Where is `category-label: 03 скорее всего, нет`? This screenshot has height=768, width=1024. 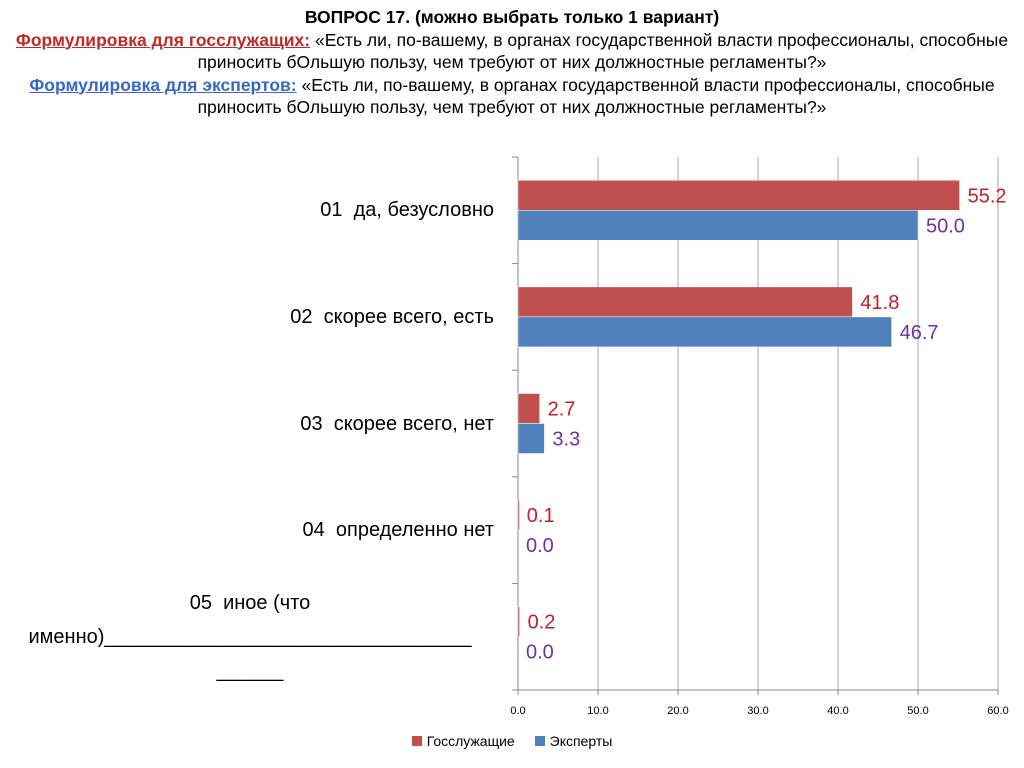
category-label: 03 скорее всего, нет is located at coordinates (397, 423).